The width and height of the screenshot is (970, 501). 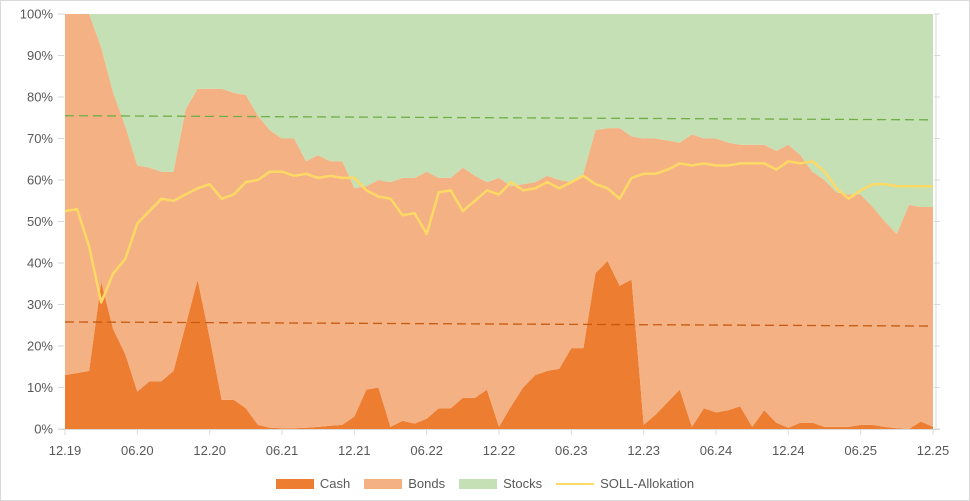 What do you see at coordinates (37, 14) in the screenshot?
I see `y-tick-label: 100%` at bounding box center [37, 14].